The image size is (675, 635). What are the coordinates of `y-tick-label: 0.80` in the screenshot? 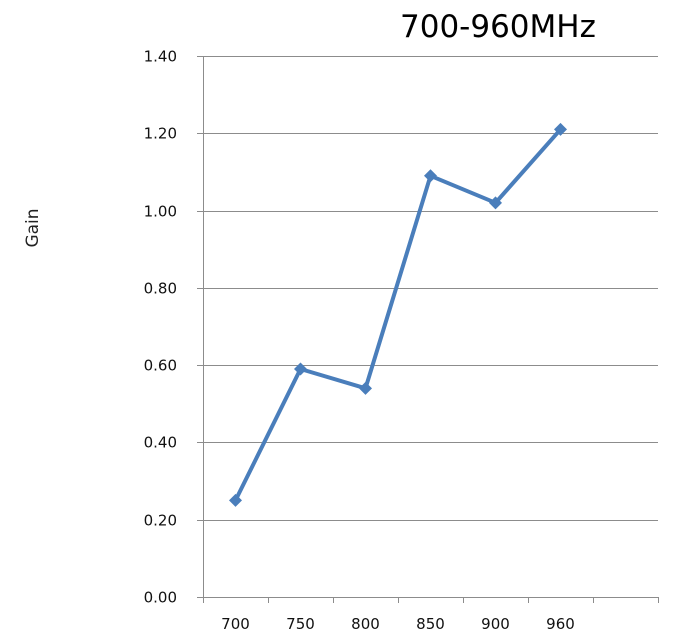 It's located at (160, 289).